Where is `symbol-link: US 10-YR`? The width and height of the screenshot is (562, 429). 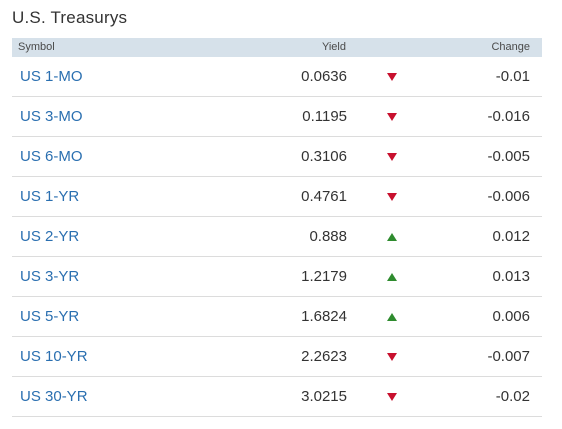 symbol-link: US 10-YR is located at coordinates (54, 356).